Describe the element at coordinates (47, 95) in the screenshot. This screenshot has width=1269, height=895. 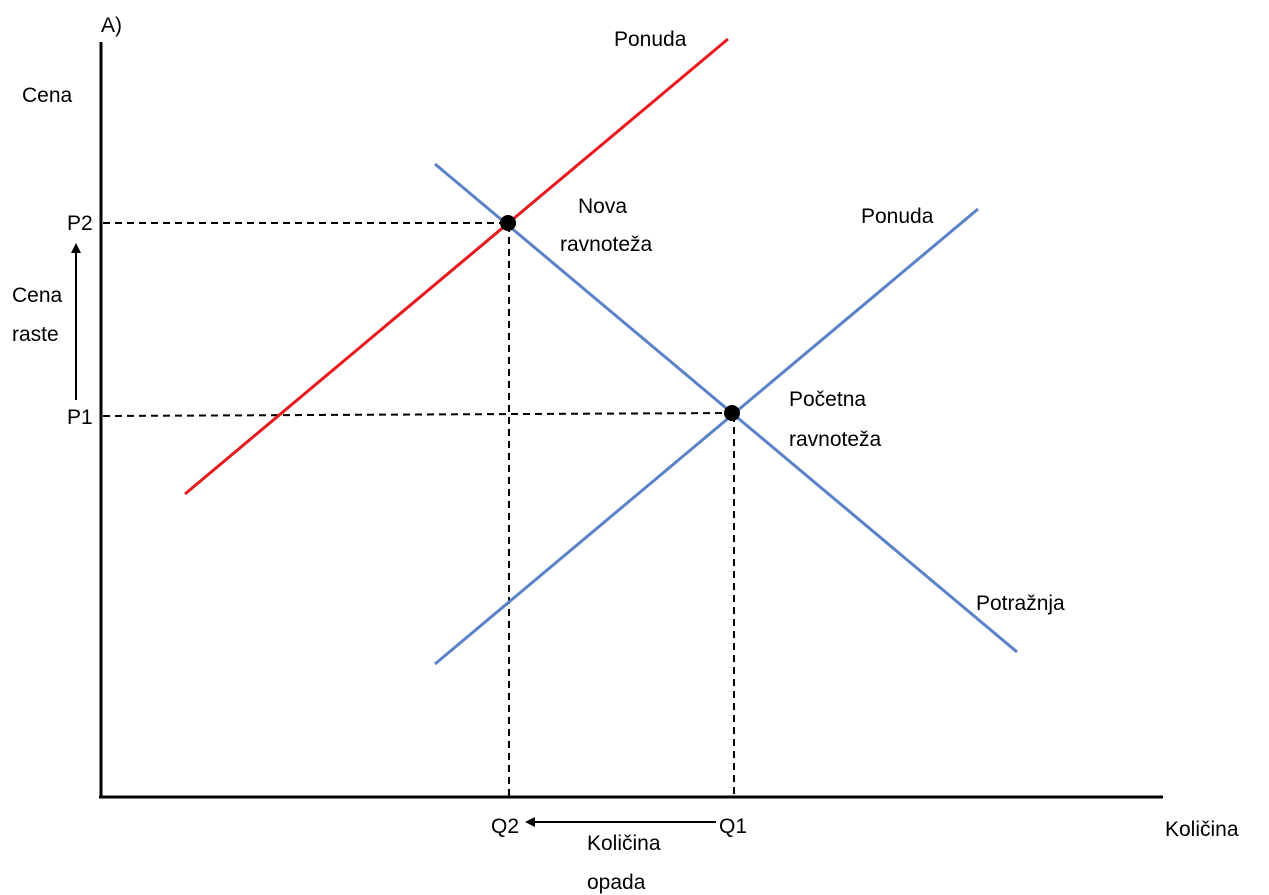
I see `y-axis-label: Cena` at that location.